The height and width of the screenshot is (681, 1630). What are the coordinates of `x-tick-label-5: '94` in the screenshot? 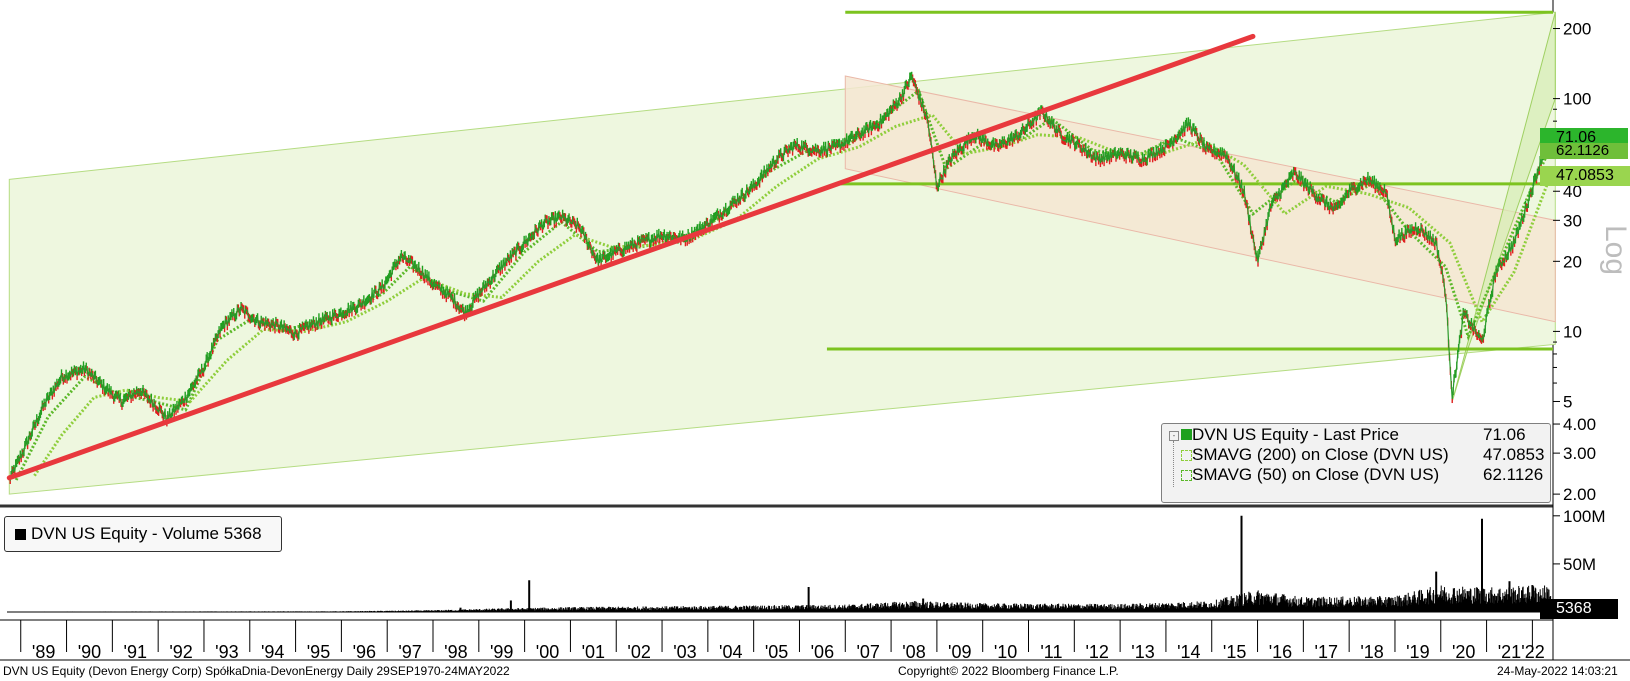 It's located at (272, 652).